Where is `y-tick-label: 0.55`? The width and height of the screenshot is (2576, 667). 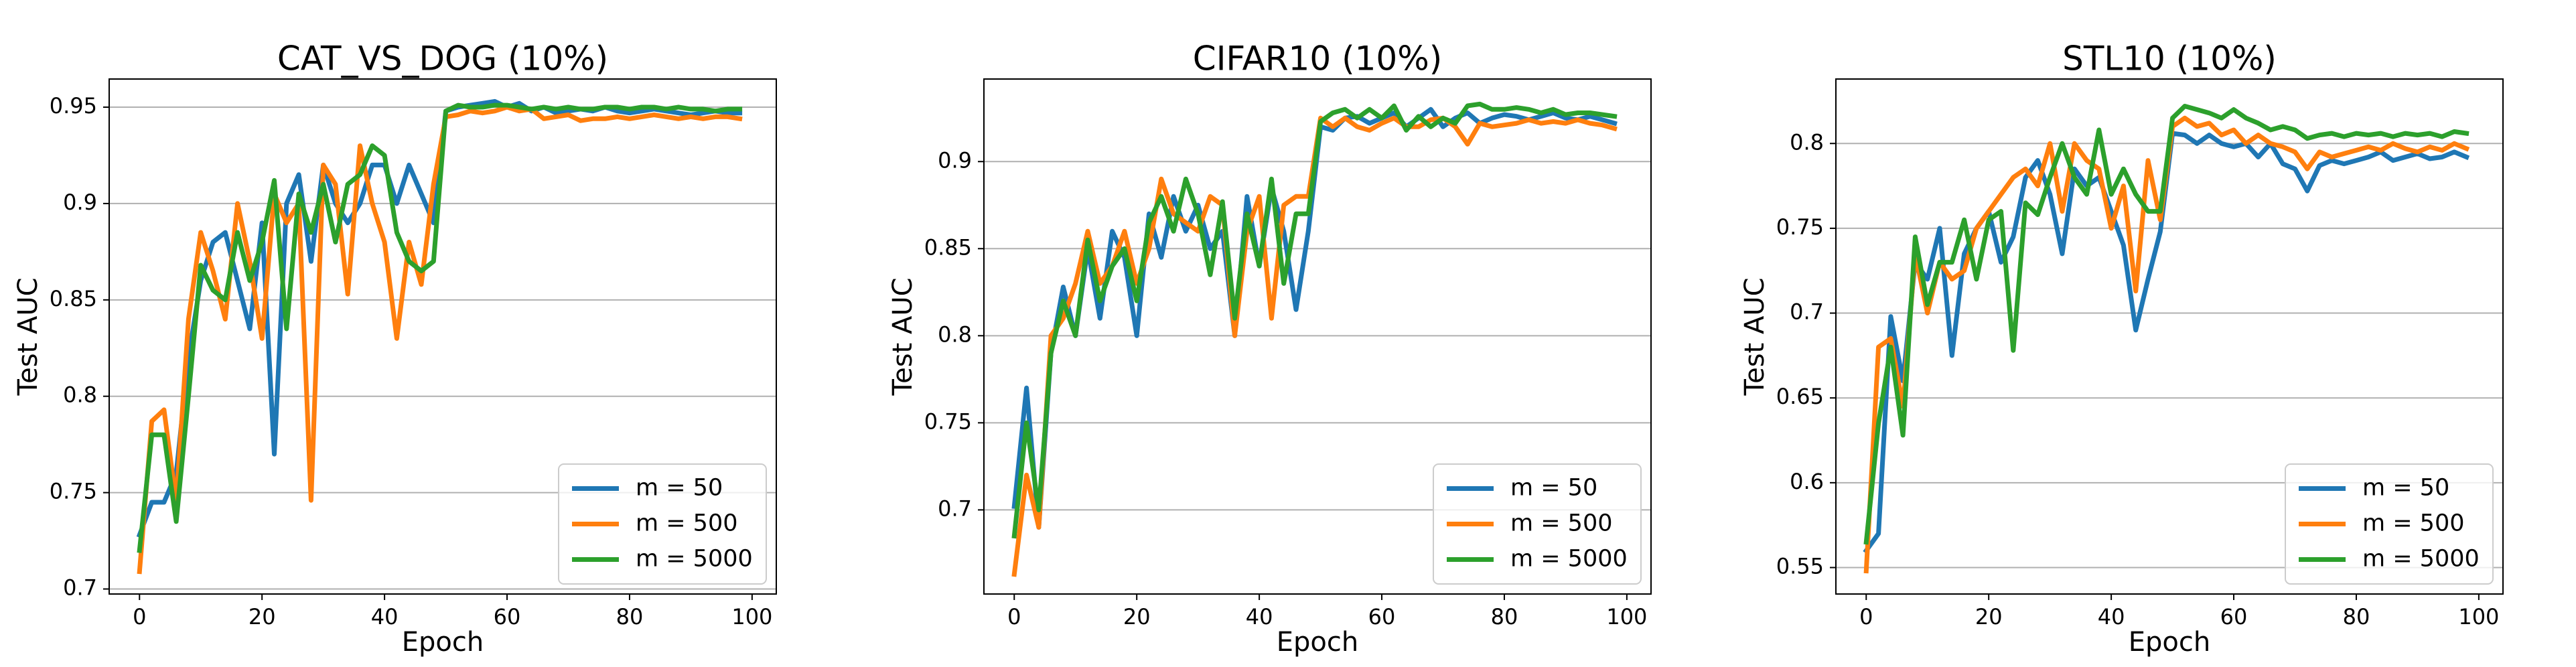
y-tick-label: 0.55 is located at coordinates (1800, 566).